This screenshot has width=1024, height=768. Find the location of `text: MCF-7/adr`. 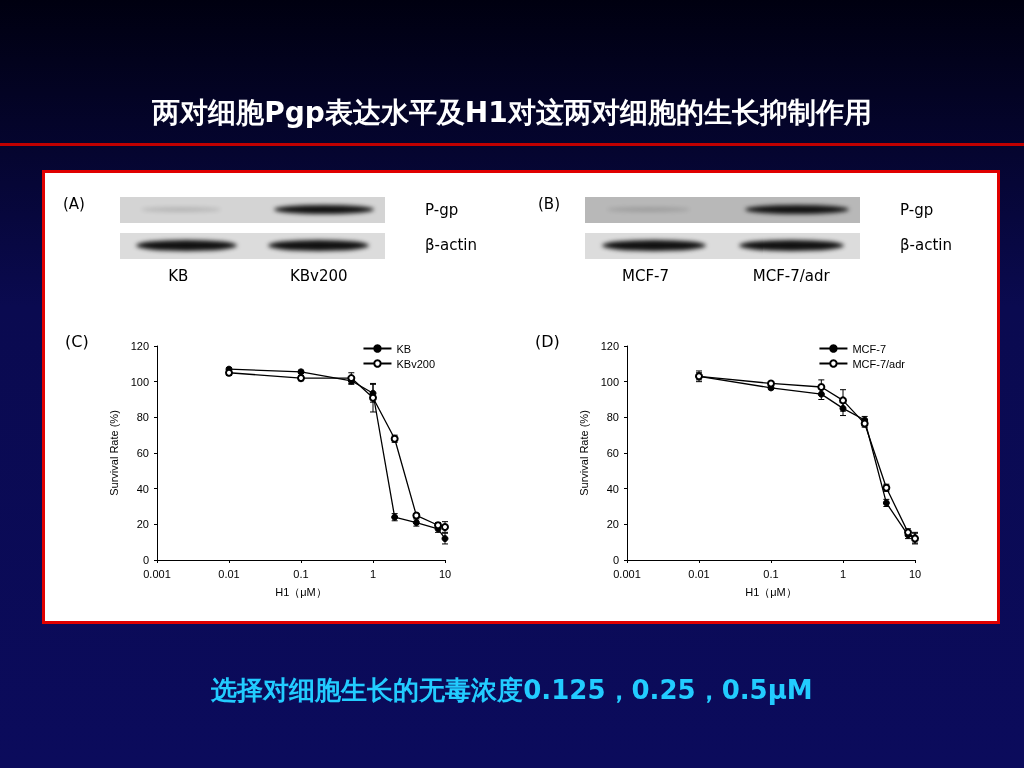

text: MCF-7/adr is located at coordinates (791, 276).